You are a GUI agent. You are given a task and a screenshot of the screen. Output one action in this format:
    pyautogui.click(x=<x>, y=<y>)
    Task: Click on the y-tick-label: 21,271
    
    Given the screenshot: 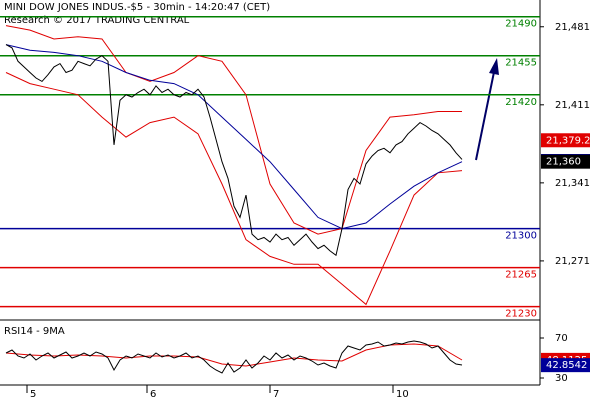 What is the action you would take?
    pyautogui.click(x=572, y=261)
    